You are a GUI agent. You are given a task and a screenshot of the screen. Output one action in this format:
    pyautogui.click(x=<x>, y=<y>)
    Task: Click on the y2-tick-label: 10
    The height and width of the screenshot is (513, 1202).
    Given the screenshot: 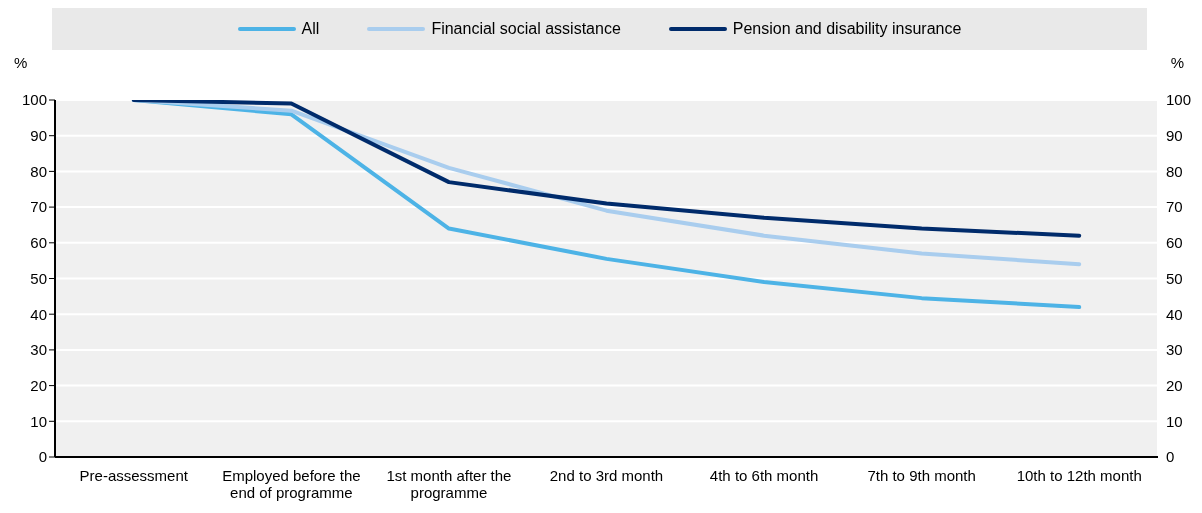 What is the action you would take?
    pyautogui.click(x=1174, y=421)
    